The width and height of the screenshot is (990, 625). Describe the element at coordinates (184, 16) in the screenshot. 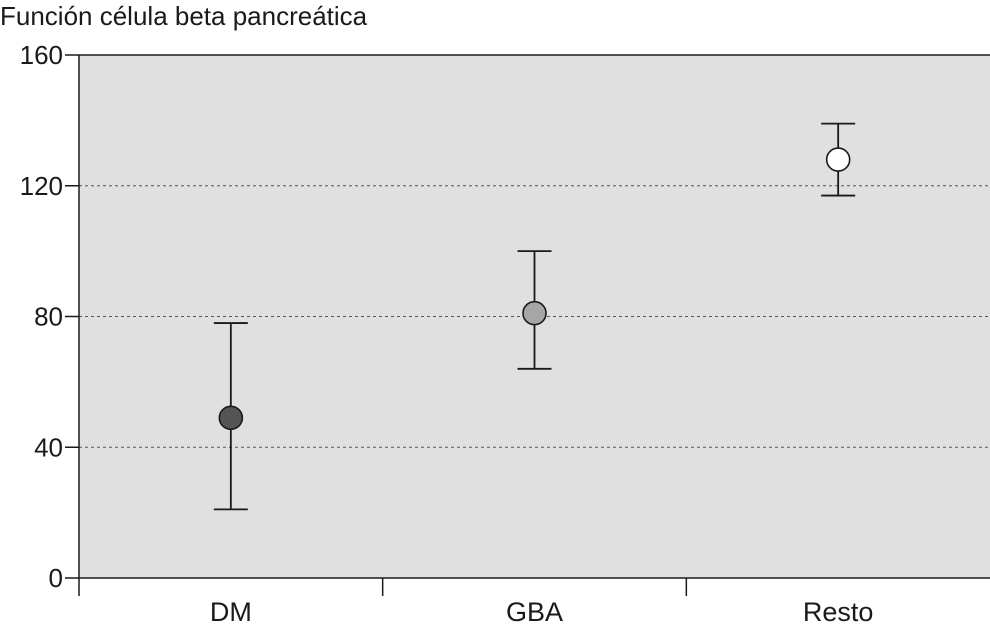

I see `y-axis-title: Función célula beta pancreática` at that location.